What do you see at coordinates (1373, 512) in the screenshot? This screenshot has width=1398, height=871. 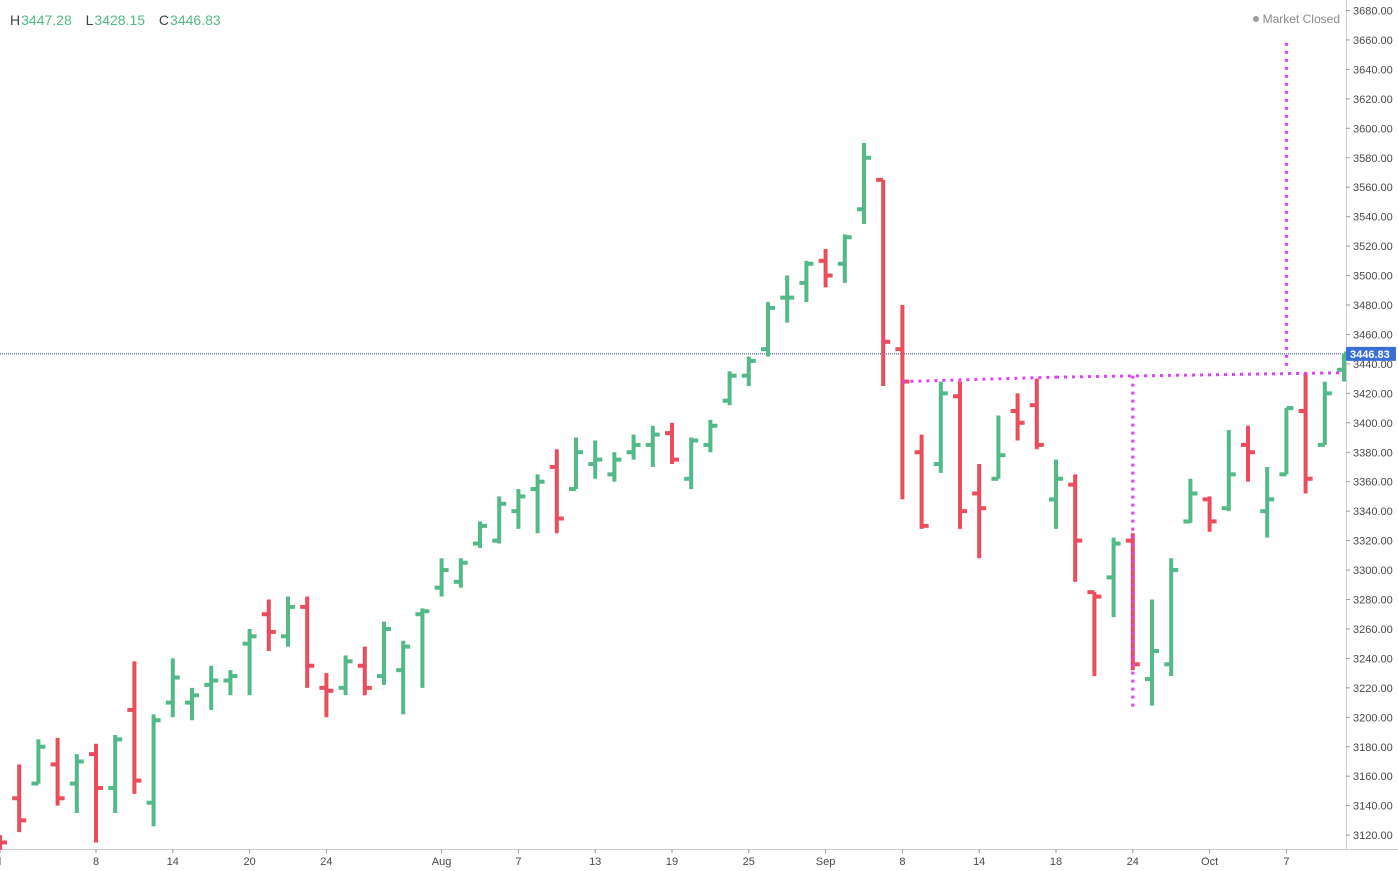 I see `y-tick-label: 3340.00` at bounding box center [1373, 512].